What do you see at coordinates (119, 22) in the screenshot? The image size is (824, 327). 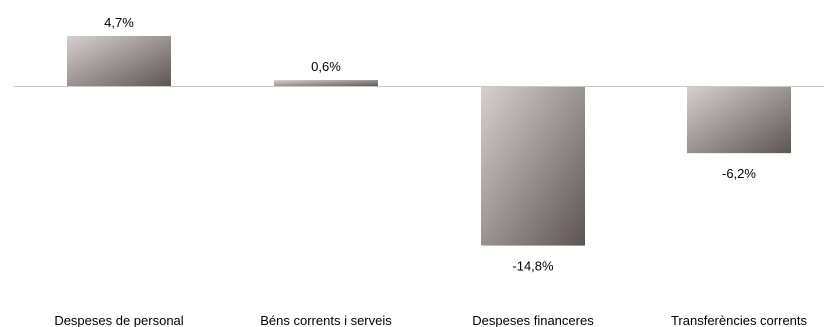 I see `value-label-1: 4,7%` at bounding box center [119, 22].